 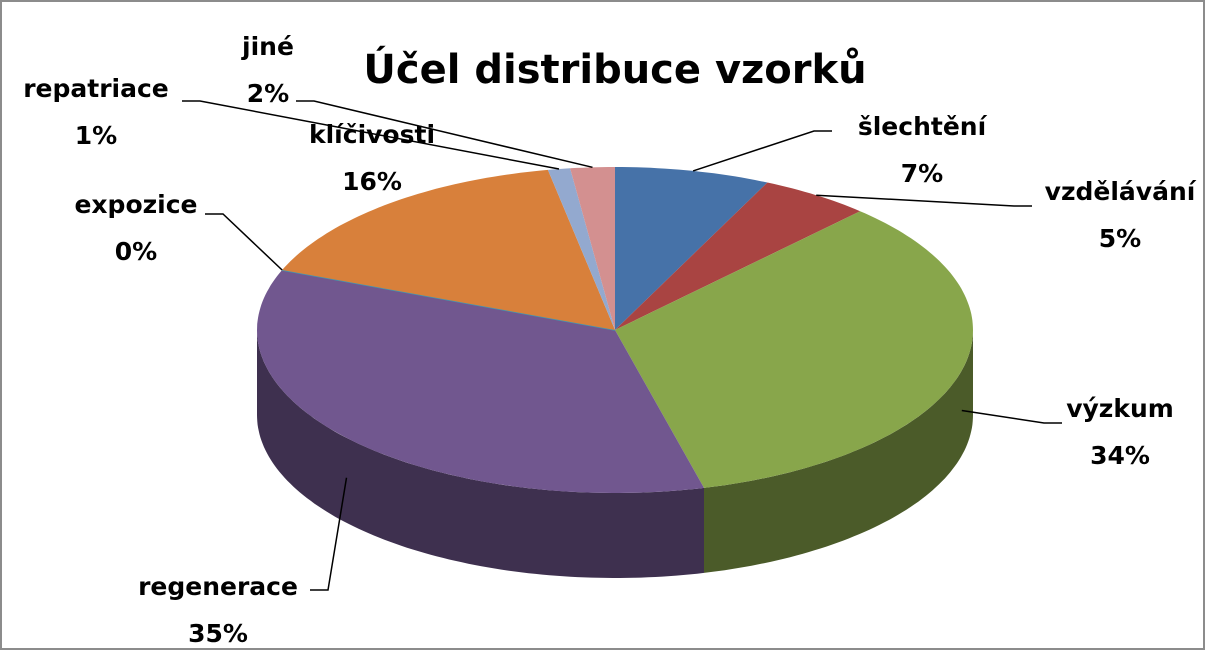 What do you see at coordinates (136, 251) in the screenshot?
I see `value-label: 0%` at bounding box center [136, 251].